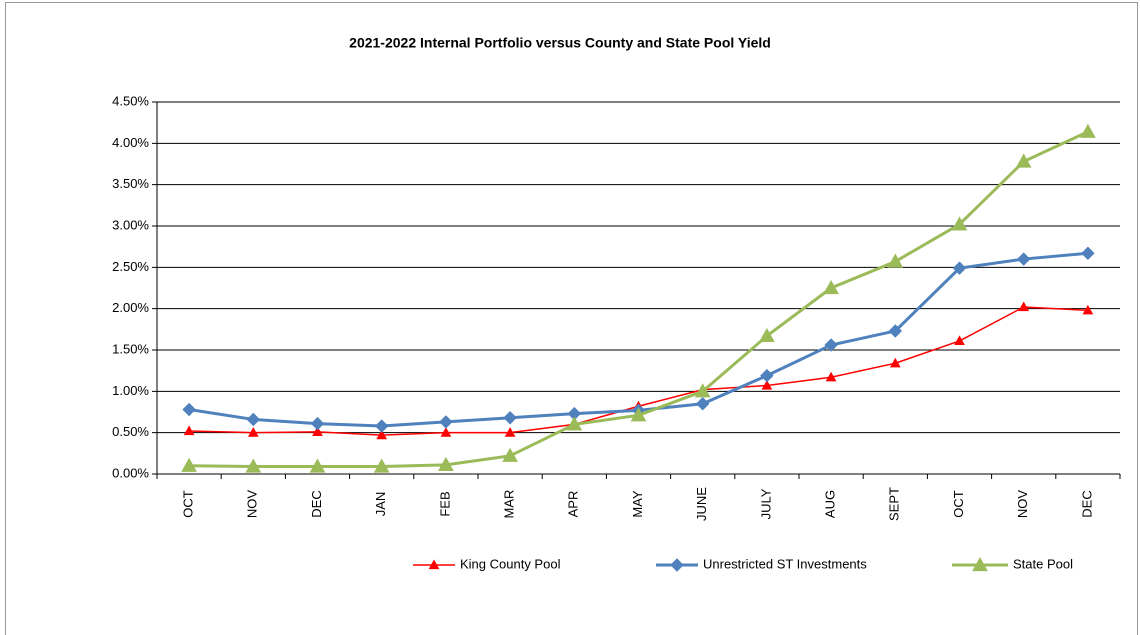 The image size is (1140, 635). I want to click on y-tick-label: 4.00%, so click(130, 142).